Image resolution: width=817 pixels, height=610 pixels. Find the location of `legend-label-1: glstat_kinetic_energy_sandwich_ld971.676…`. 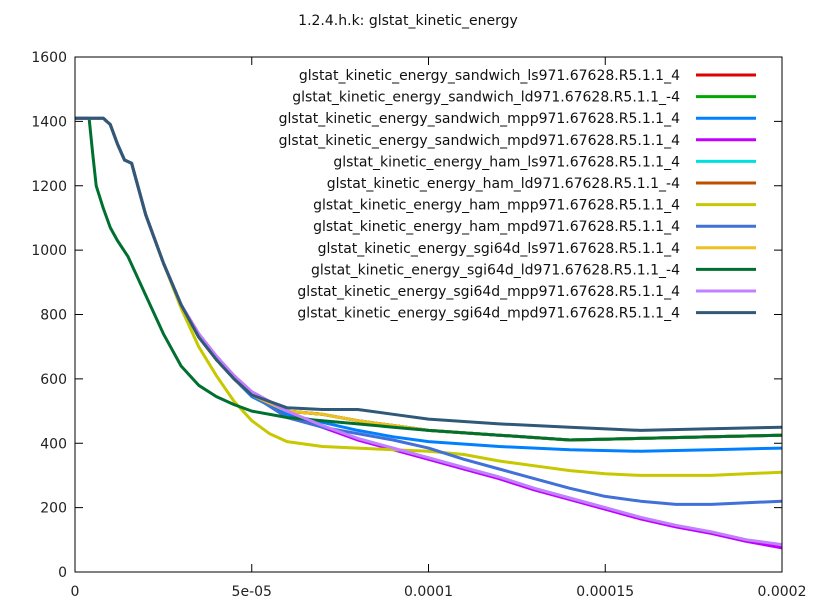

legend-label-1: glstat_kinetic_energy_sandwich_ld971.676… is located at coordinates (486, 98).